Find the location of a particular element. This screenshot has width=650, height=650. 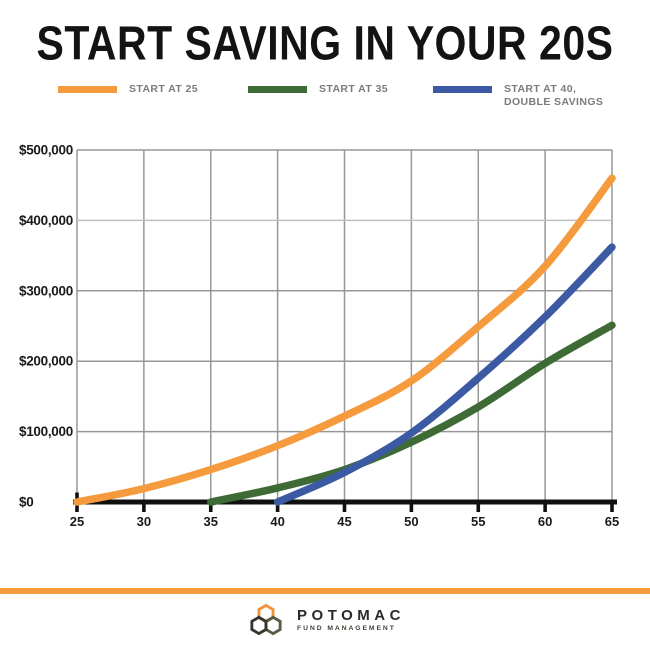

brand-name: POTOMAC is located at coordinates (351, 615).